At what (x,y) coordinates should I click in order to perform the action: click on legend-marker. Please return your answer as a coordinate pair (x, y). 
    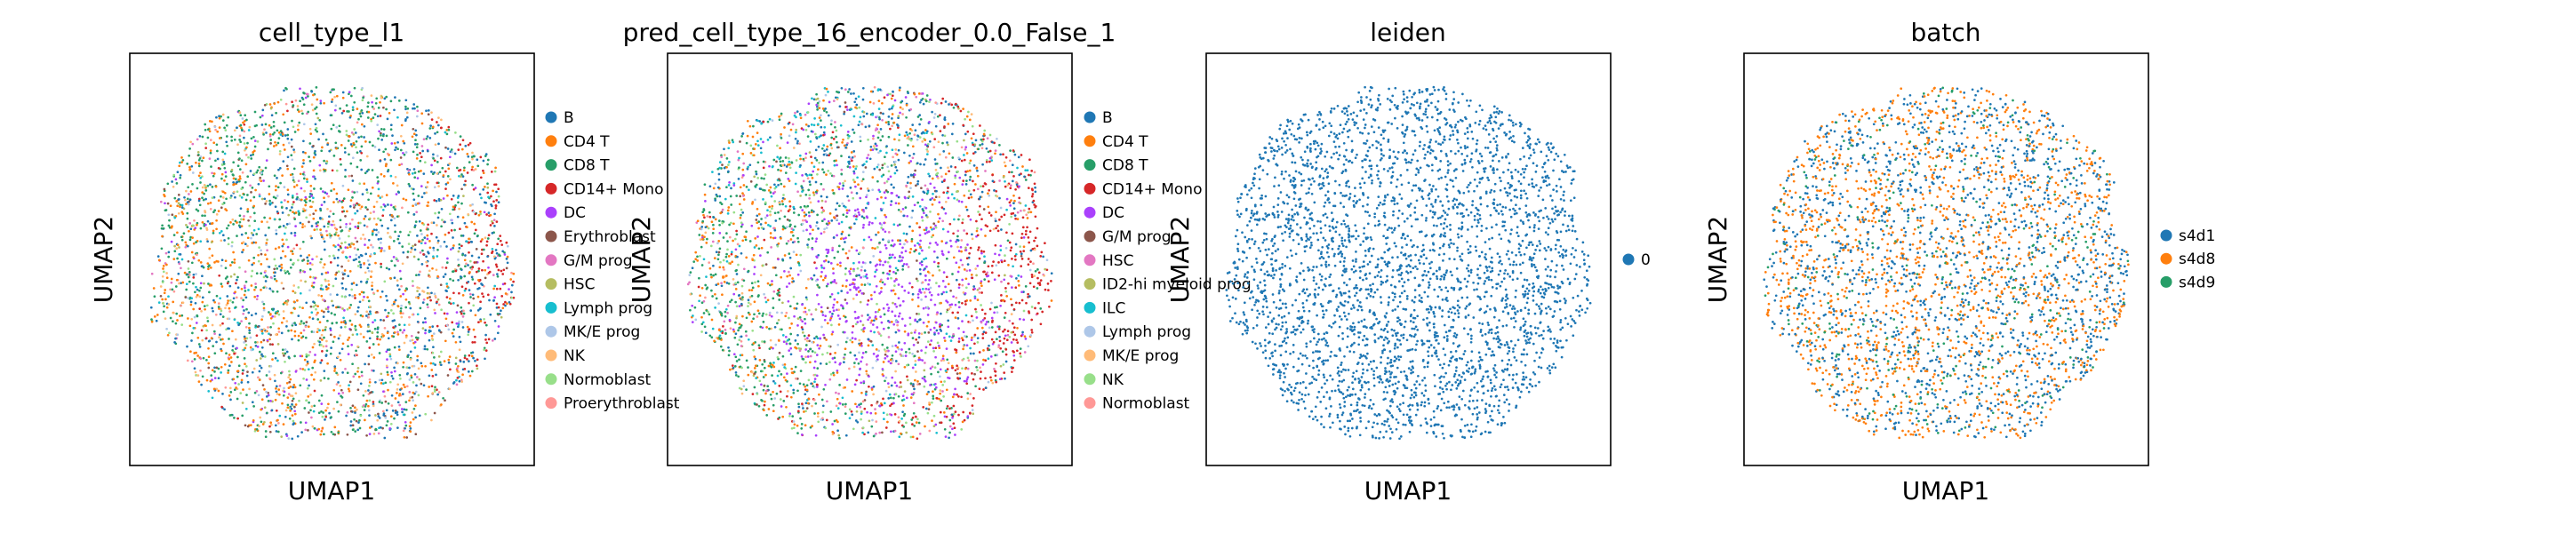
    Looking at the image, I should click on (551, 141).